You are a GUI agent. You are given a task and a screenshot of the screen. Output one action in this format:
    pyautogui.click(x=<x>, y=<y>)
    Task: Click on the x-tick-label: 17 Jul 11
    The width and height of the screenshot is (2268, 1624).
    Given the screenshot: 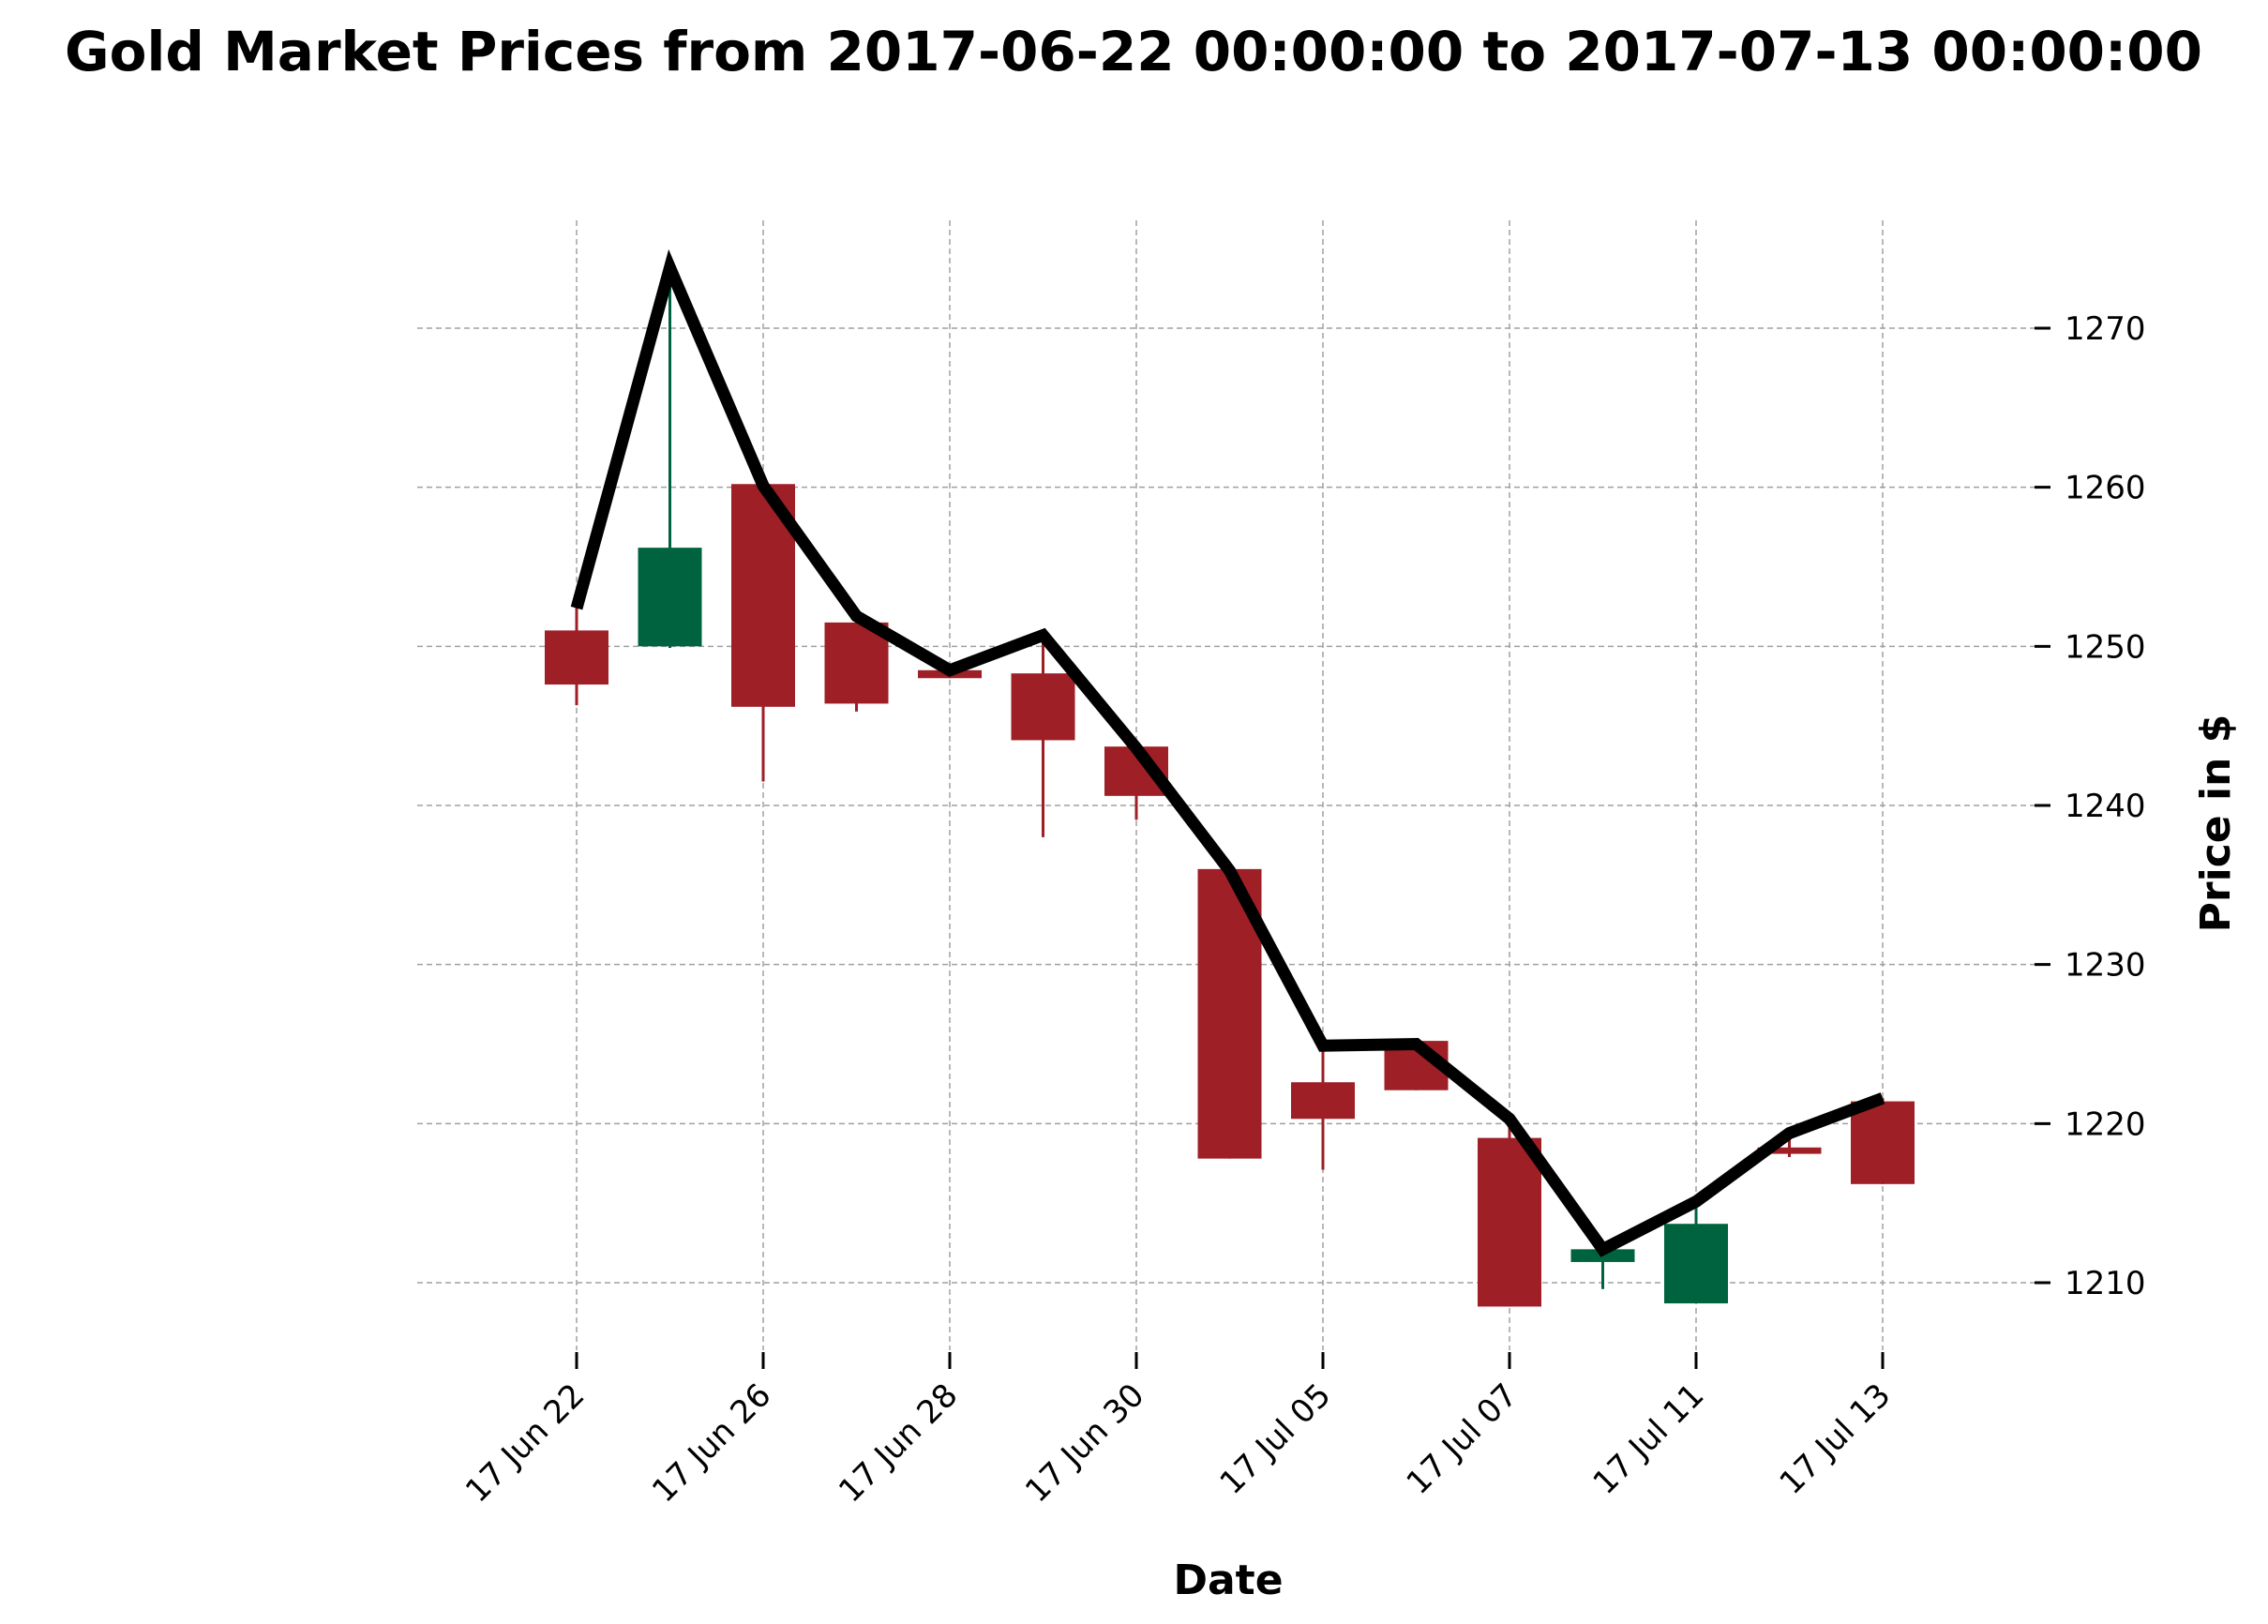 What is the action you would take?
    pyautogui.click(x=1649, y=1439)
    